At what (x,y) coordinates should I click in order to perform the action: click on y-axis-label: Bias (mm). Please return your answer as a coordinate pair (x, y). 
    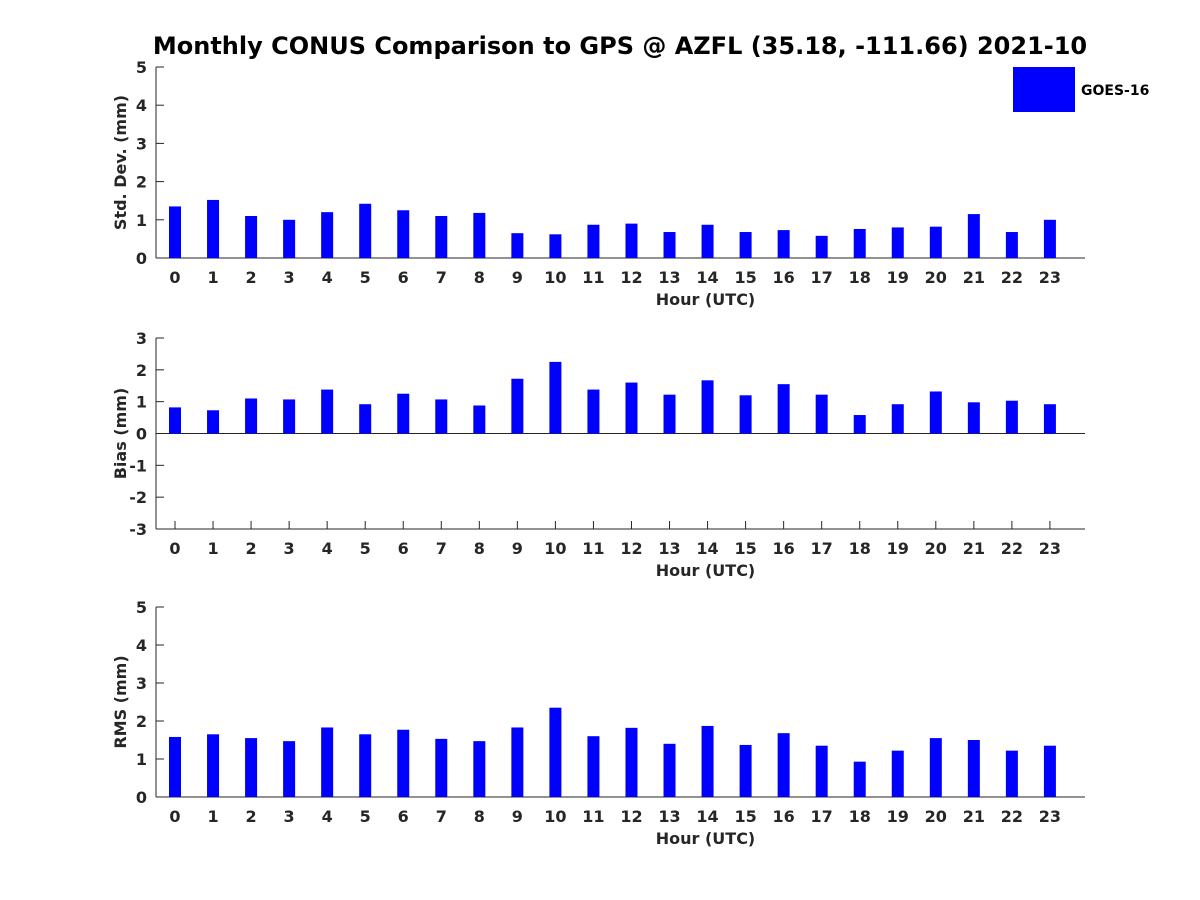
    Looking at the image, I should click on (120, 434).